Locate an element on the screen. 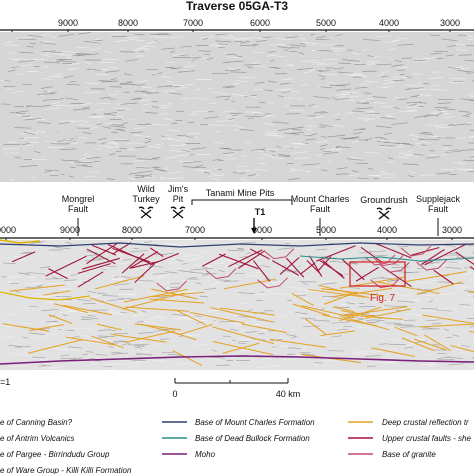 Image resolution: width=474 pixels, height=474 pixels. bottom-tick-label: 5000 is located at coordinates (326, 230).